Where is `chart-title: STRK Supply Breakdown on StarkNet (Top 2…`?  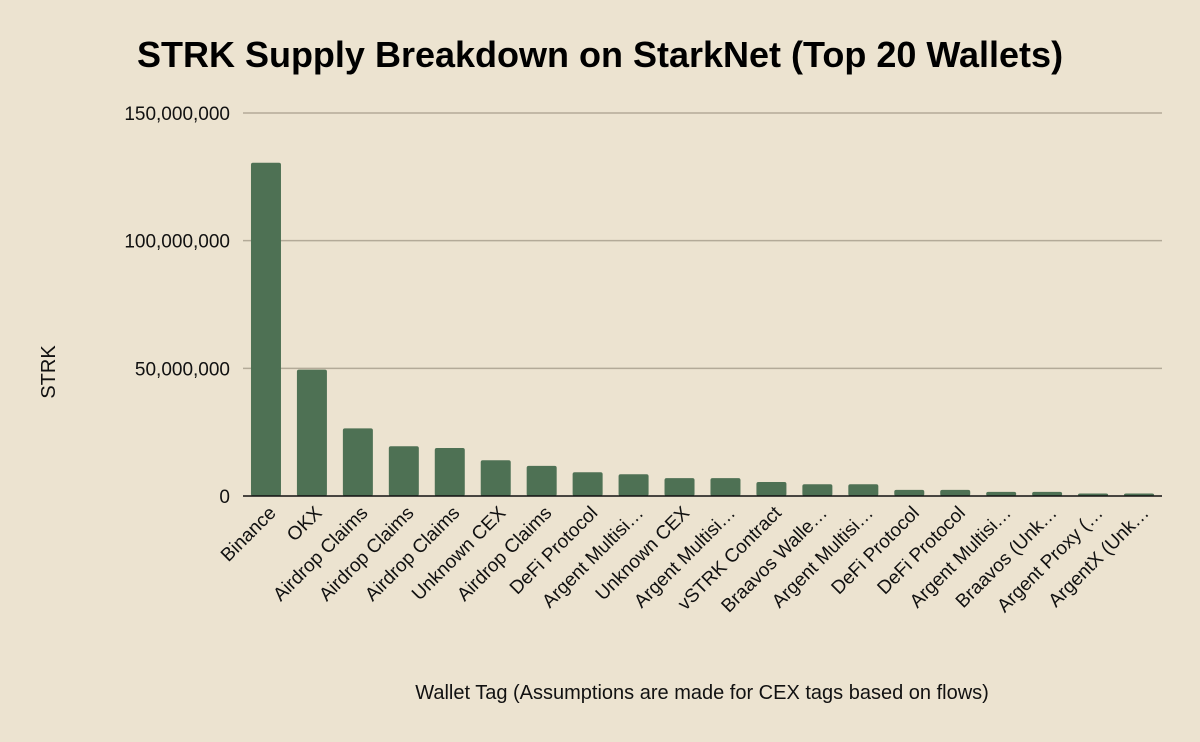
chart-title: STRK Supply Breakdown on StarkNet (Top 2… is located at coordinates (600, 54).